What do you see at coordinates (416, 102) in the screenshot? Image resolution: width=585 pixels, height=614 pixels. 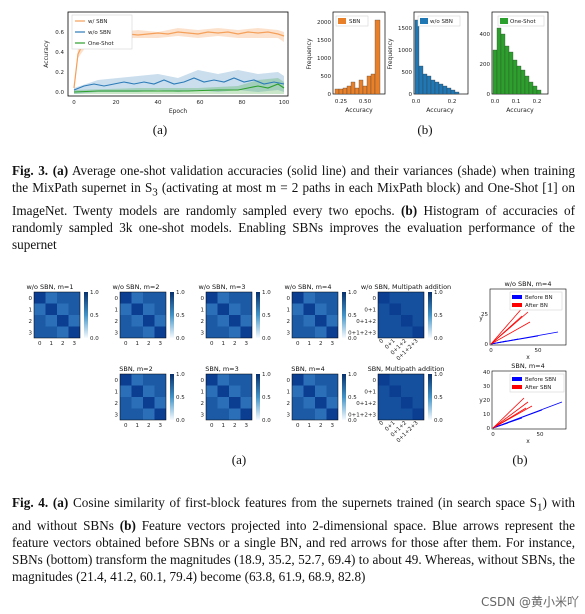 I see `xtick: 0.0` at bounding box center [416, 102].